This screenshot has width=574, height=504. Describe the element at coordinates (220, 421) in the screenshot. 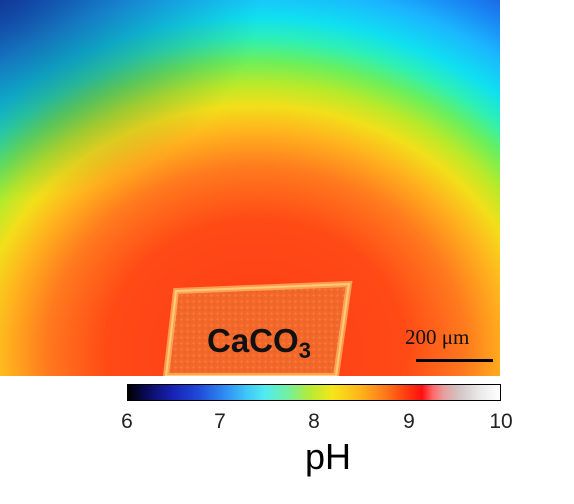

I see `colorbar-tick-7: 7` at that location.